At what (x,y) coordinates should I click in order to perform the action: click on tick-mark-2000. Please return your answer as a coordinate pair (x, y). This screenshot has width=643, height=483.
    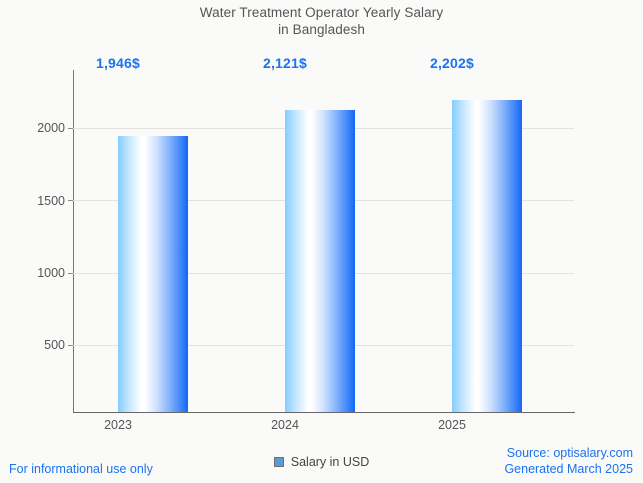
    Looking at the image, I should click on (70, 128).